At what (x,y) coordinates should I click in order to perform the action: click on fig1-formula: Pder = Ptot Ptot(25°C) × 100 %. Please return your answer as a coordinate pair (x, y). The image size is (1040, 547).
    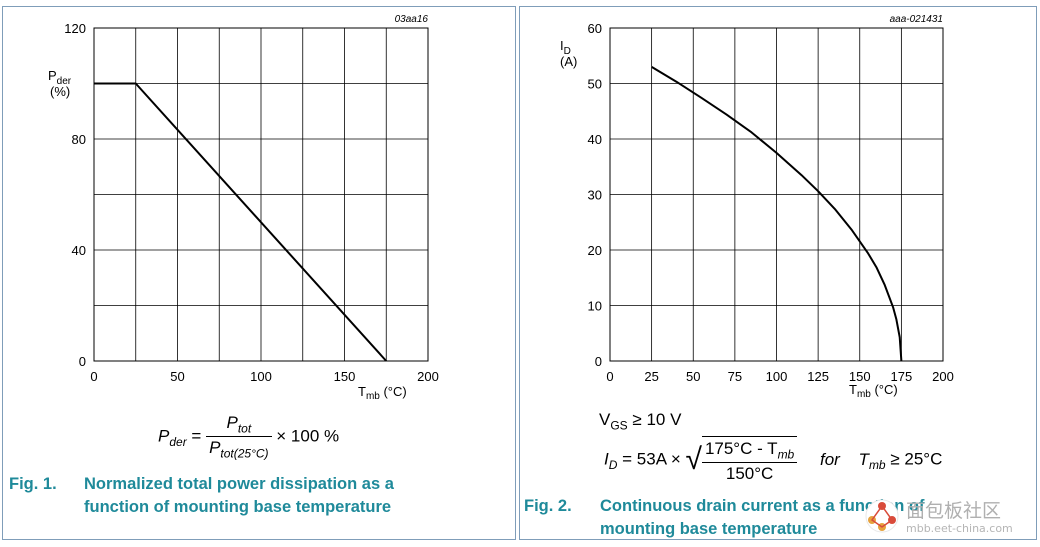
    Looking at the image, I should click on (249, 437).